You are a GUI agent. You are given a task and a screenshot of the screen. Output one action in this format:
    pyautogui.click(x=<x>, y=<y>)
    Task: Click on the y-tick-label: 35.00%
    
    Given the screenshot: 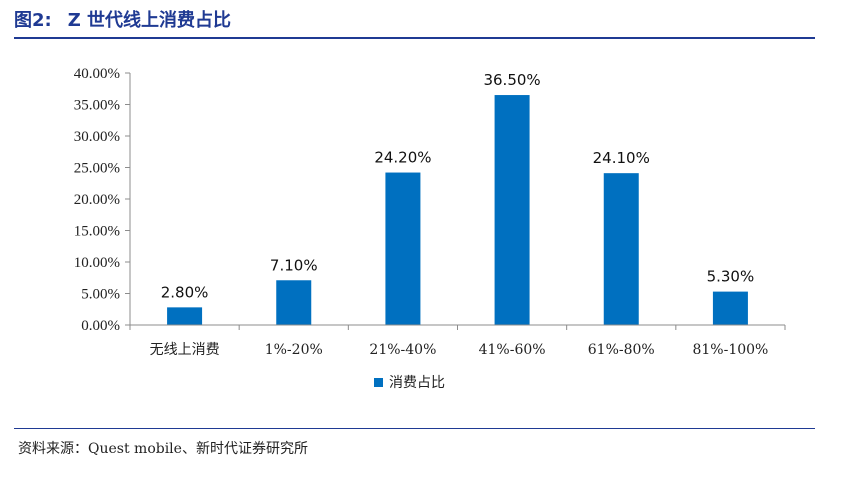 What is the action you would take?
    pyautogui.click(x=97, y=106)
    